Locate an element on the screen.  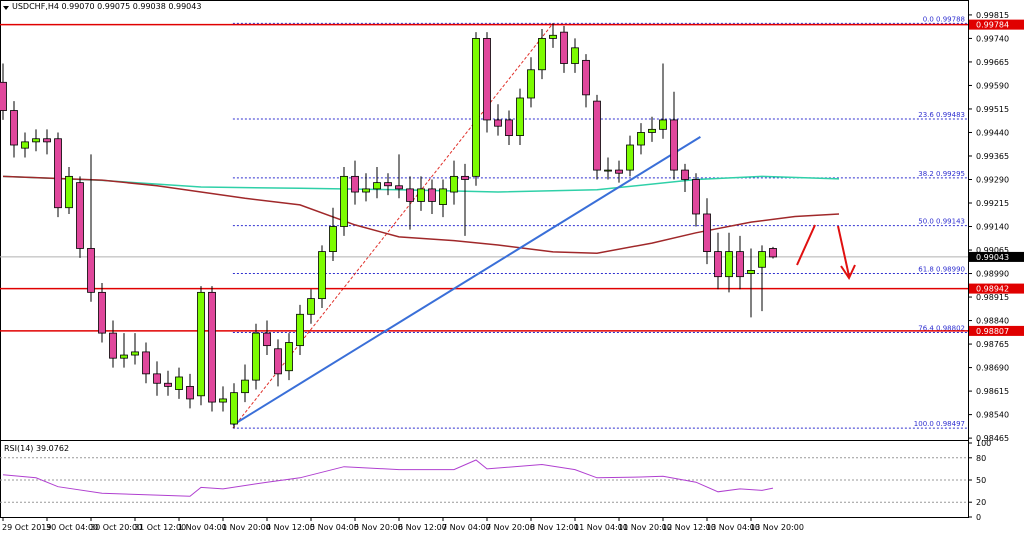
y-tick-label: 0.98540 is located at coordinates (992, 415).